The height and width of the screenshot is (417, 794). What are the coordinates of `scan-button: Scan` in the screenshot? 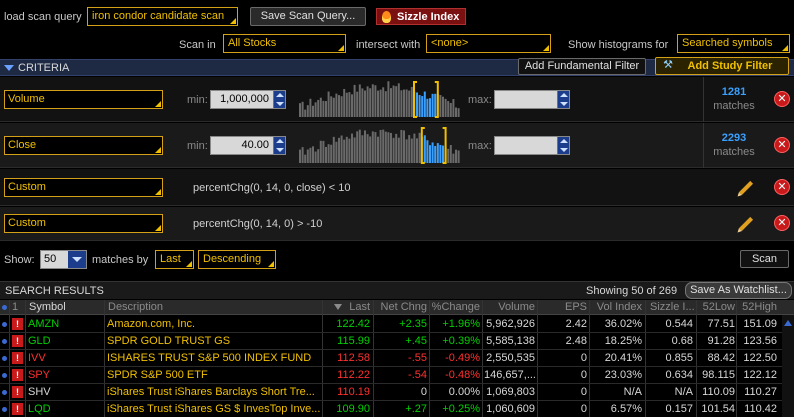 It's located at (764, 259).